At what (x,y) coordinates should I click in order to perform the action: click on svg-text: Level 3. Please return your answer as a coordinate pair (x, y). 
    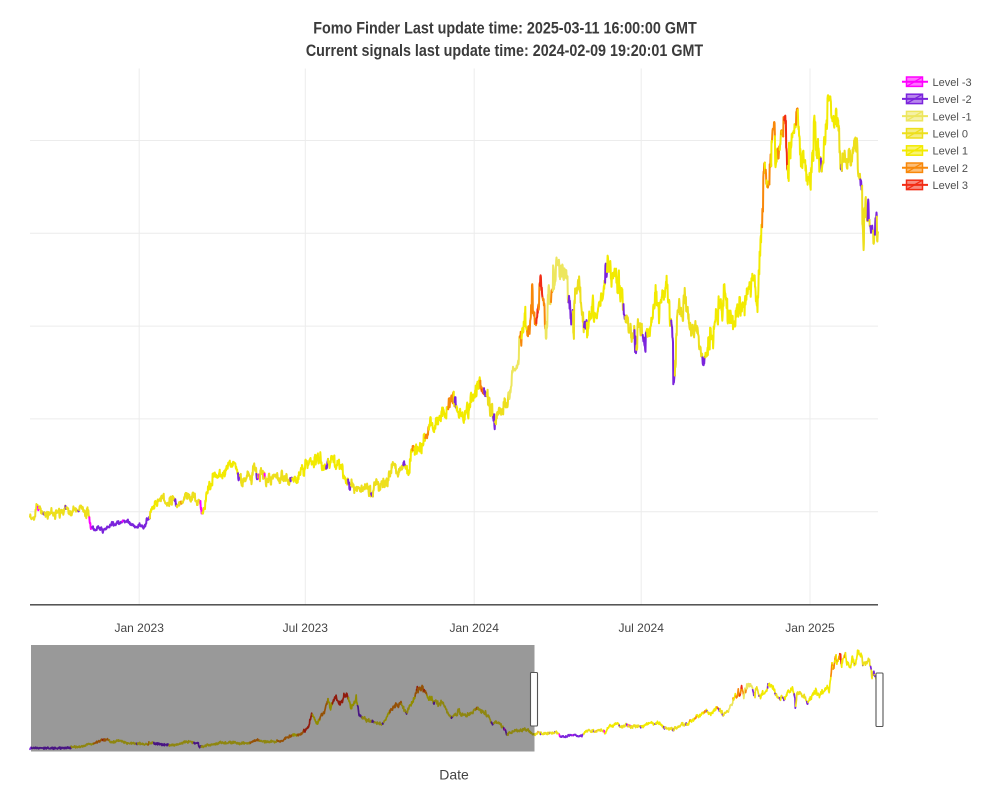
    Looking at the image, I should click on (950, 186).